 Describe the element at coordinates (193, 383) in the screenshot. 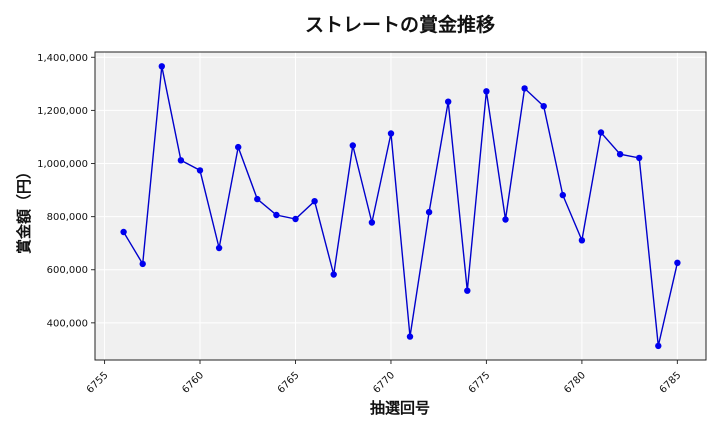

I see `x-tick-label: 6760` at that location.